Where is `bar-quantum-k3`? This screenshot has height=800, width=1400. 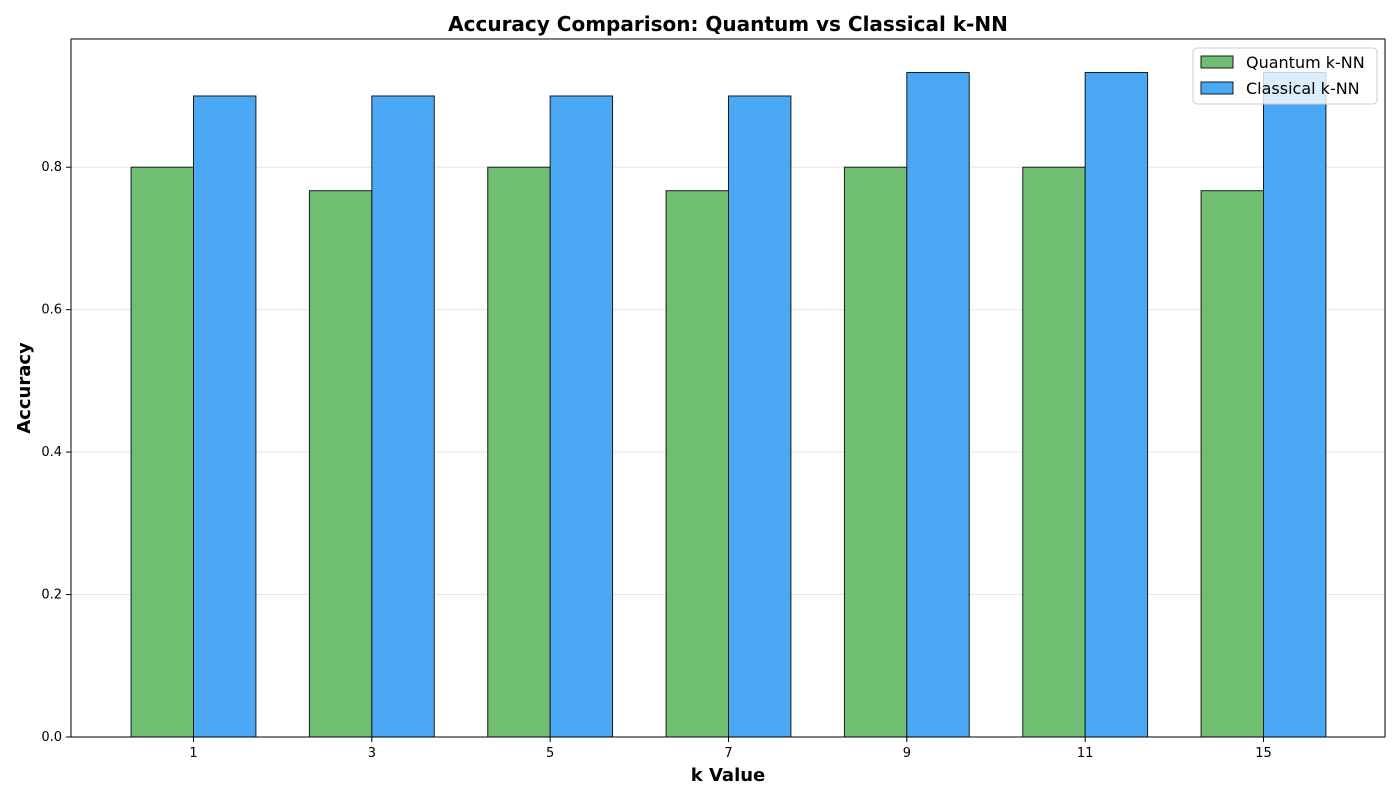 bar-quantum-k3 is located at coordinates (340, 464).